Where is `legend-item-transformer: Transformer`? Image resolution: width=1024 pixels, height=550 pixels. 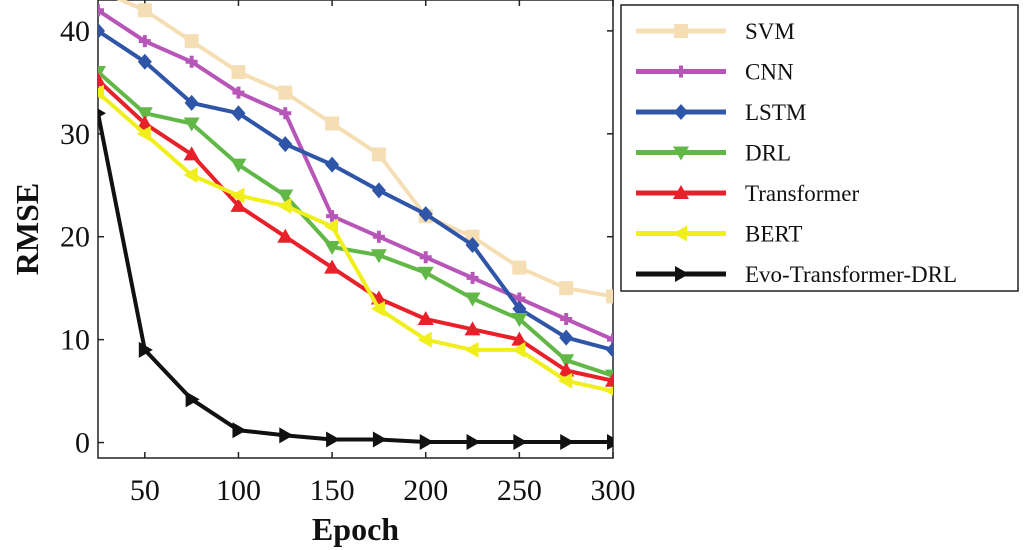
legend-item-transformer: Transformer is located at coordinates (747, 193).